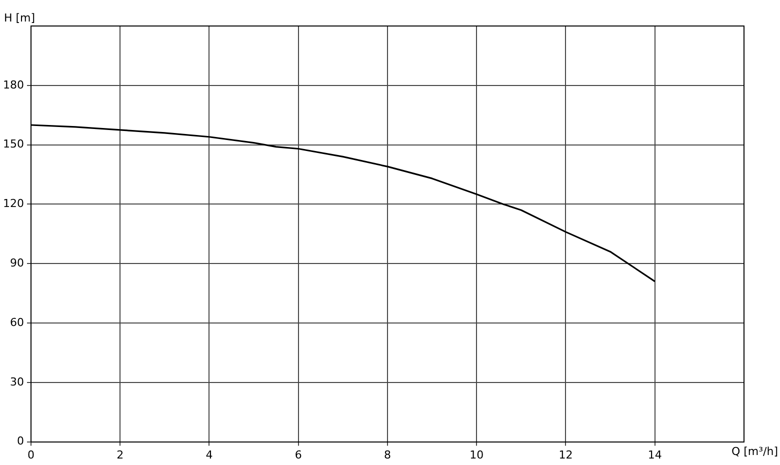 This screenshot has height=465, width=780. What do you see at coordinates (298, 455) in the screenshot?
I see `x-tick-label: 6` at bounding box center [298, 455].